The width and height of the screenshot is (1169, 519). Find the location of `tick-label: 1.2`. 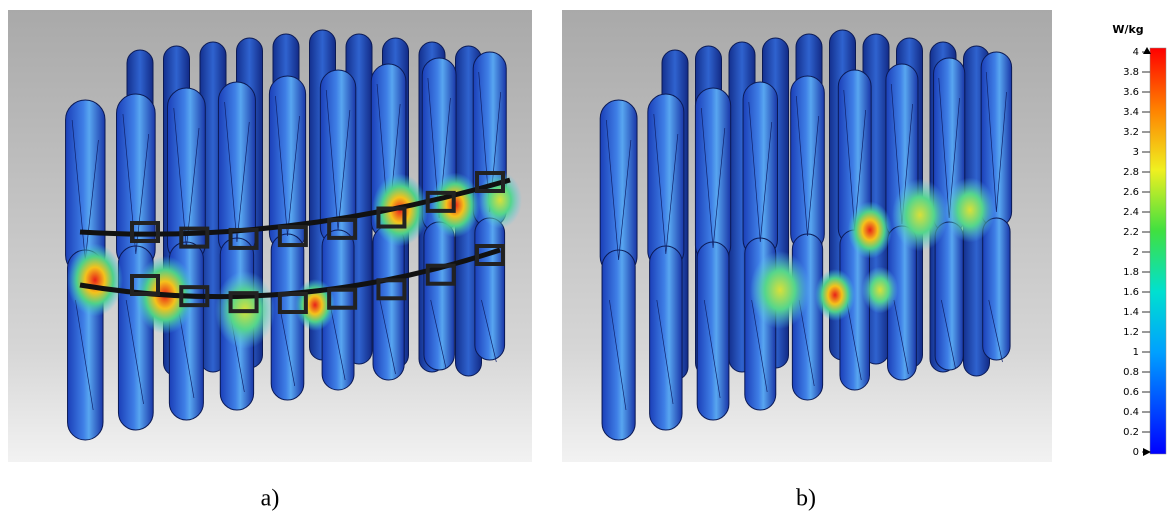

tick-label: 1.2 is located at coordinates (1131, 332).